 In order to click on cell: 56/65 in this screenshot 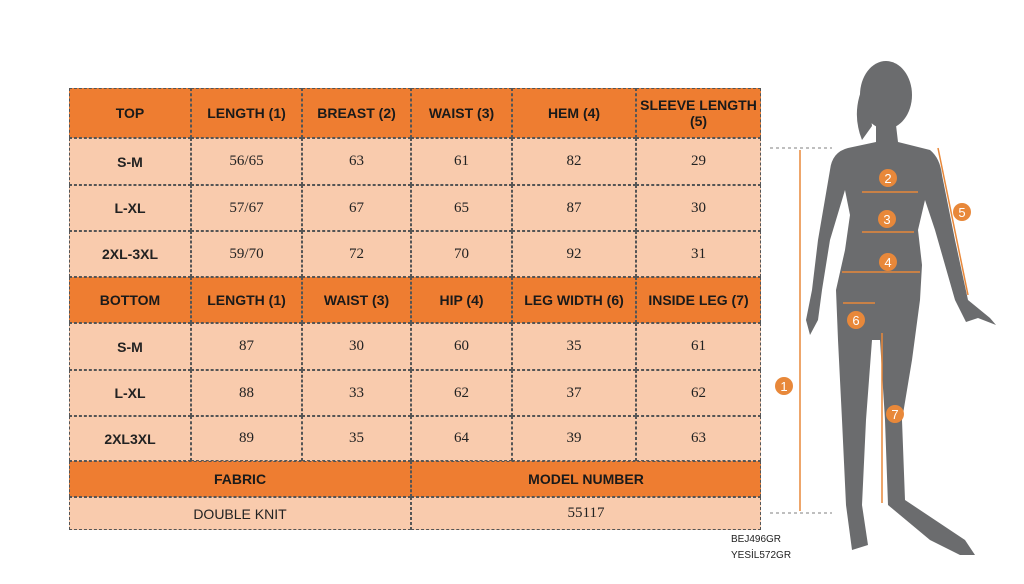, I will do `click(246, 161)`.